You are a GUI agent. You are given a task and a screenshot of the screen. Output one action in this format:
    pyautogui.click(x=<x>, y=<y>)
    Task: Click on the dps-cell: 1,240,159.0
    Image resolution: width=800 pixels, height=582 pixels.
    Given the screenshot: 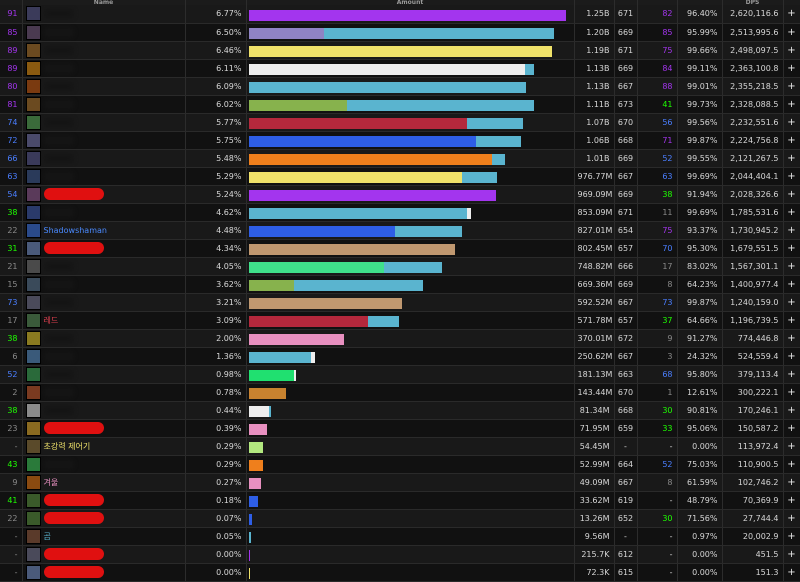 What is the action you would take?
    pyautogui.click(x=753, y=302)
    